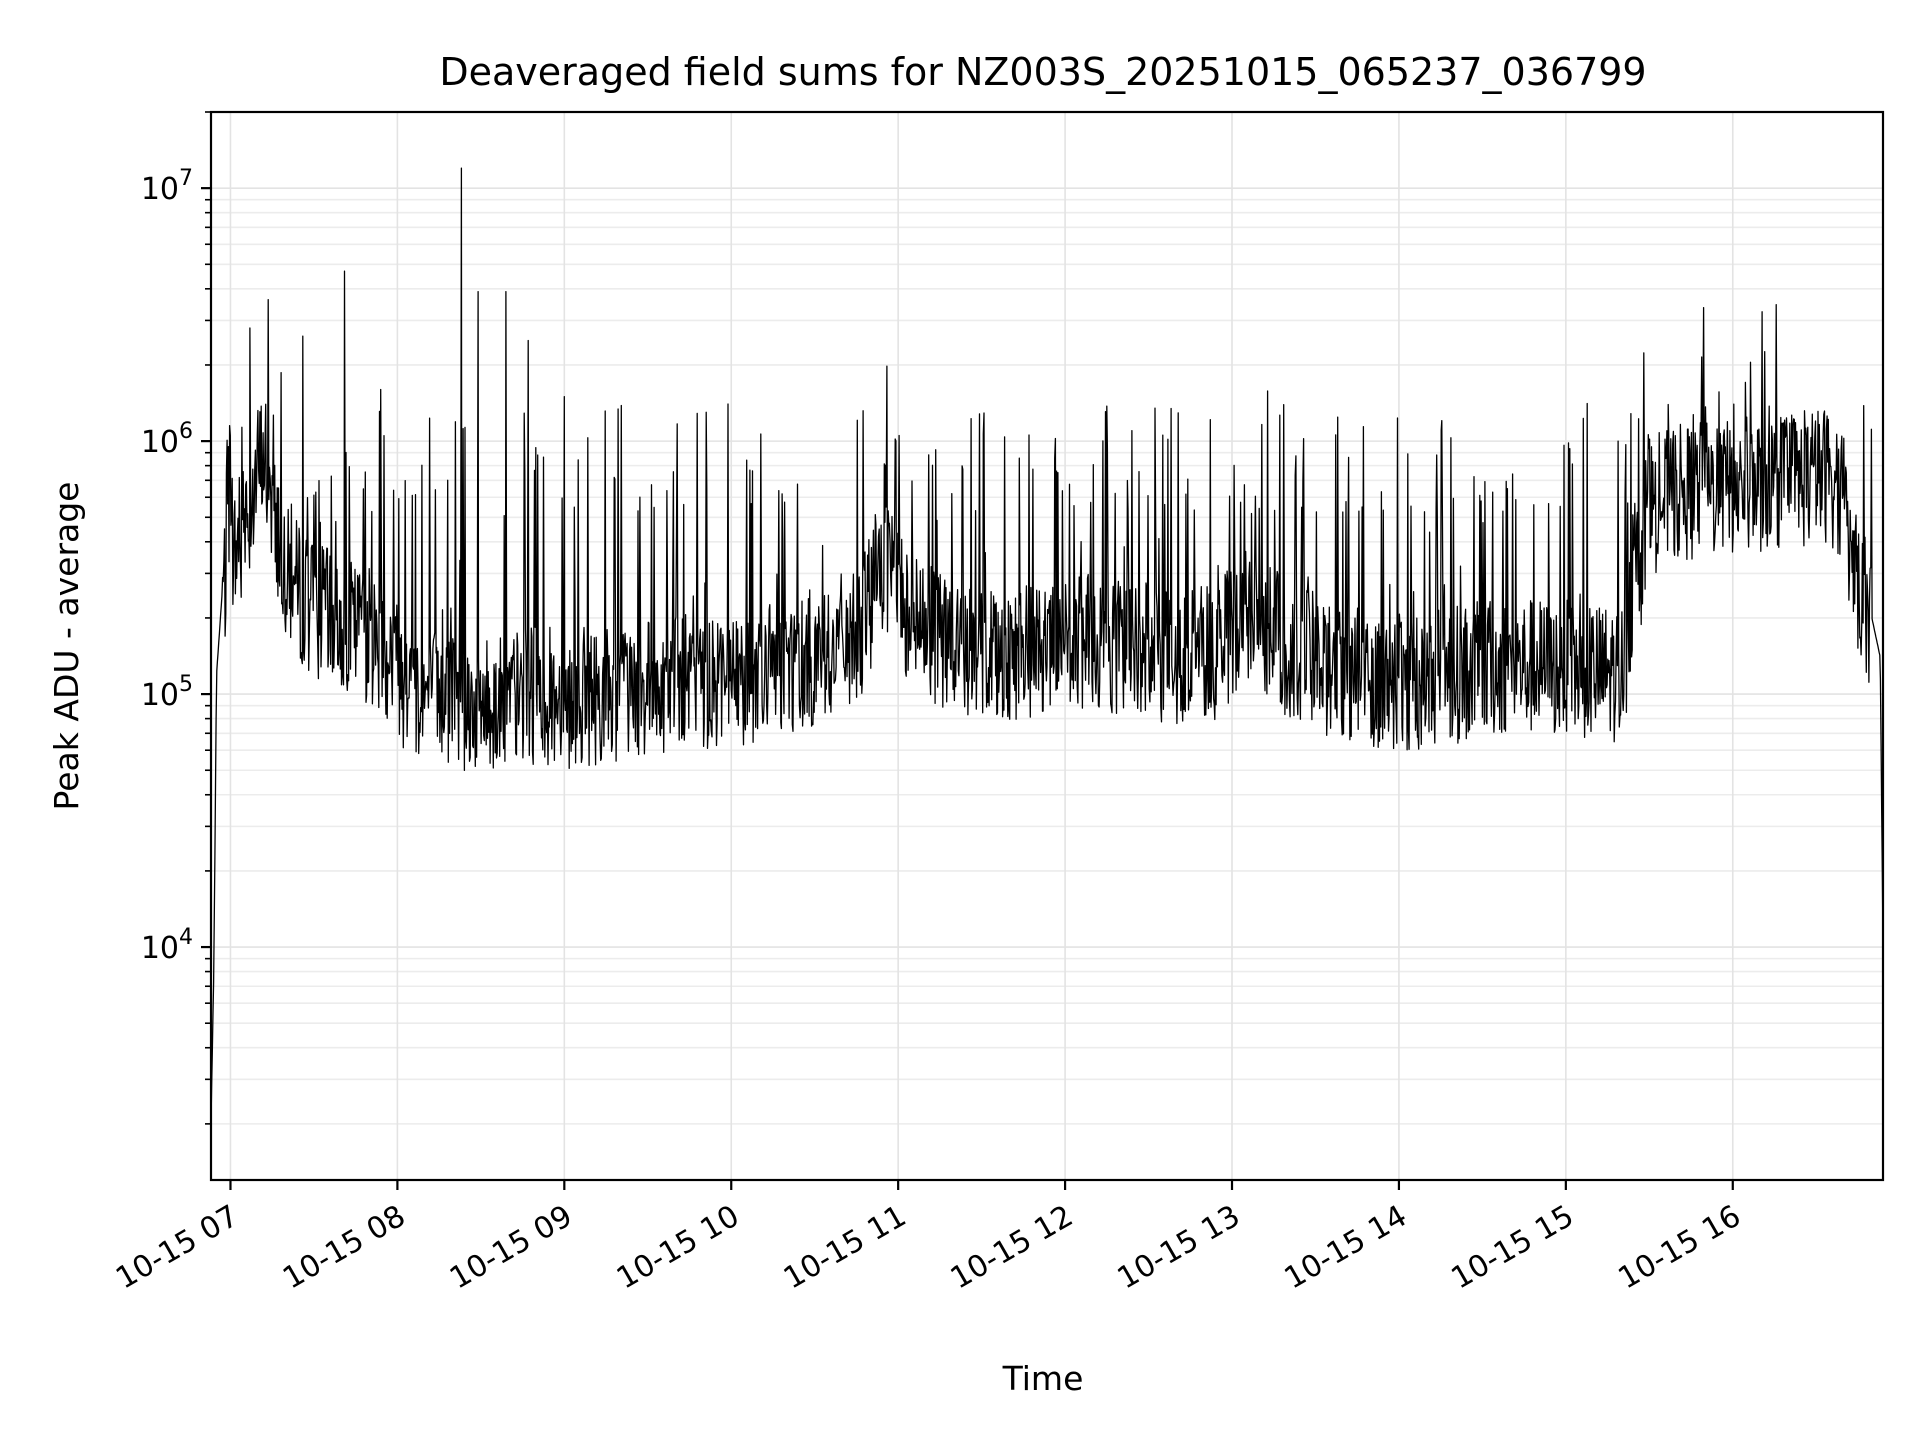 The height and width of the screenshot is (1440, 1920). I want to click on x-tick-label: 10-15 09, so click(511, 1248).